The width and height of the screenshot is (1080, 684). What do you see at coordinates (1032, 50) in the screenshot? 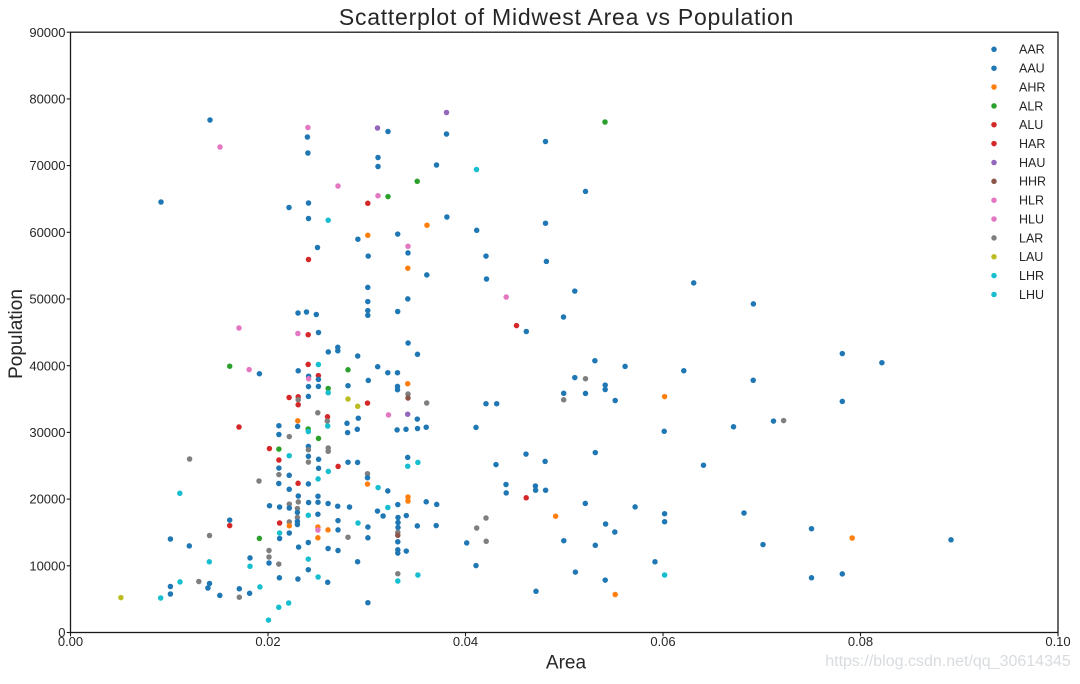
I see `svg-text: AAR` at bounding box center [1032, 50].